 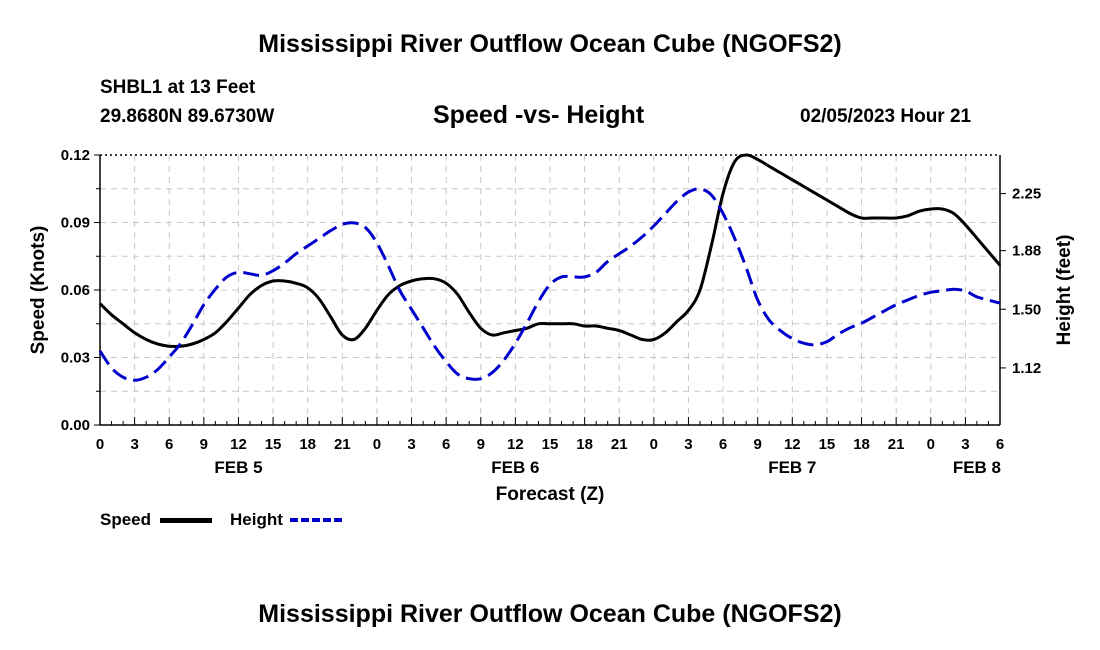 I want to click on y-axis-title: Speed (Knots), so click(x=38, y=290).